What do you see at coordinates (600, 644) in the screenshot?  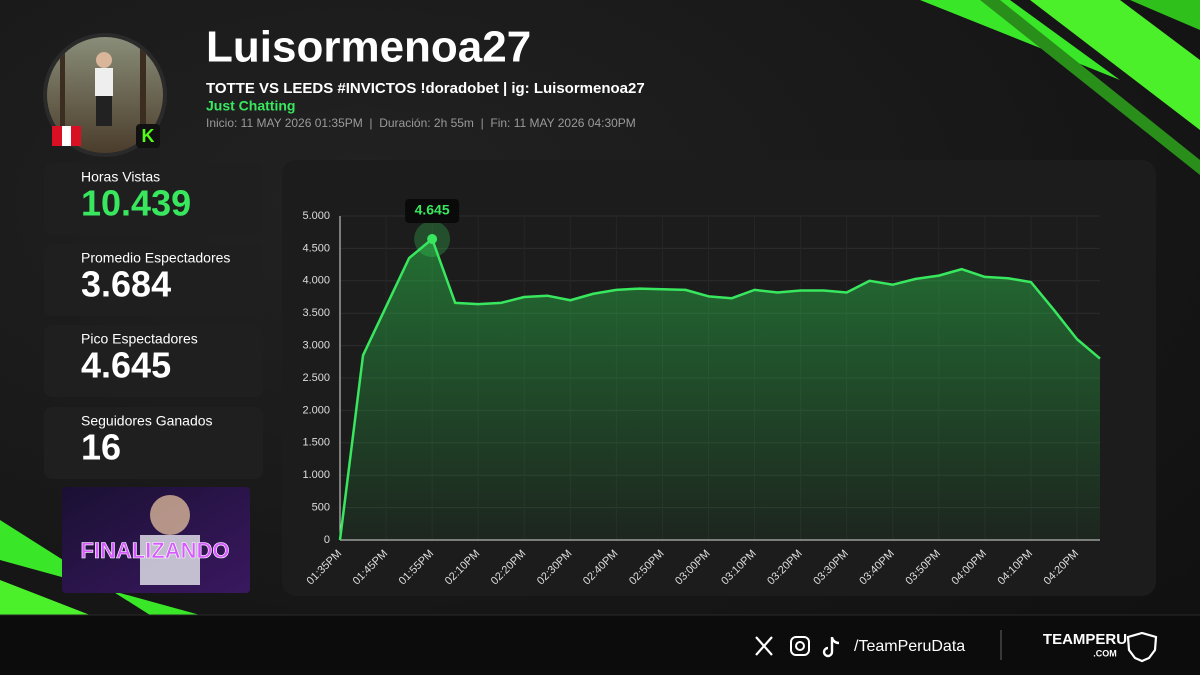 I see `footer: /TeamPeruData TEAMPERU .COM` at bounding box center [600, 644].